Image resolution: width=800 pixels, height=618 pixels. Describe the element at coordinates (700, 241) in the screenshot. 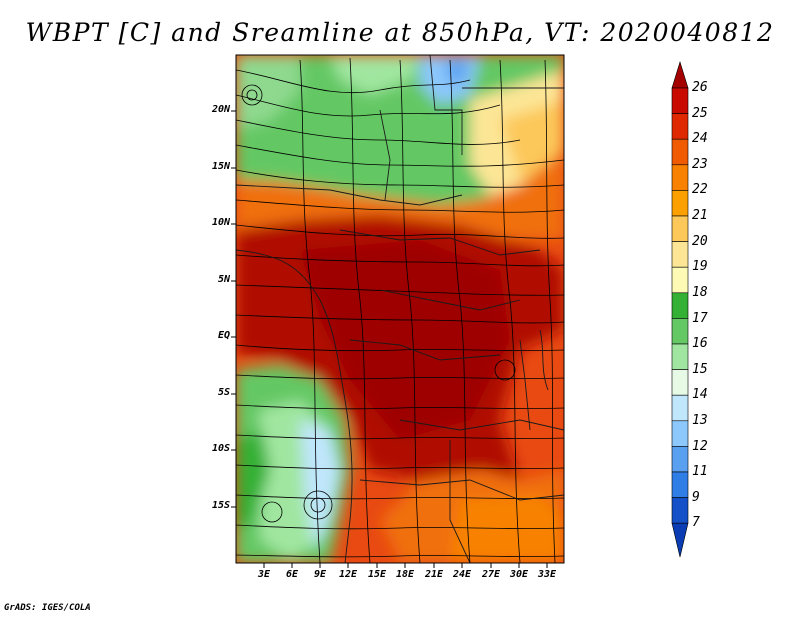

I see `colorbar-label: 20` at that location.